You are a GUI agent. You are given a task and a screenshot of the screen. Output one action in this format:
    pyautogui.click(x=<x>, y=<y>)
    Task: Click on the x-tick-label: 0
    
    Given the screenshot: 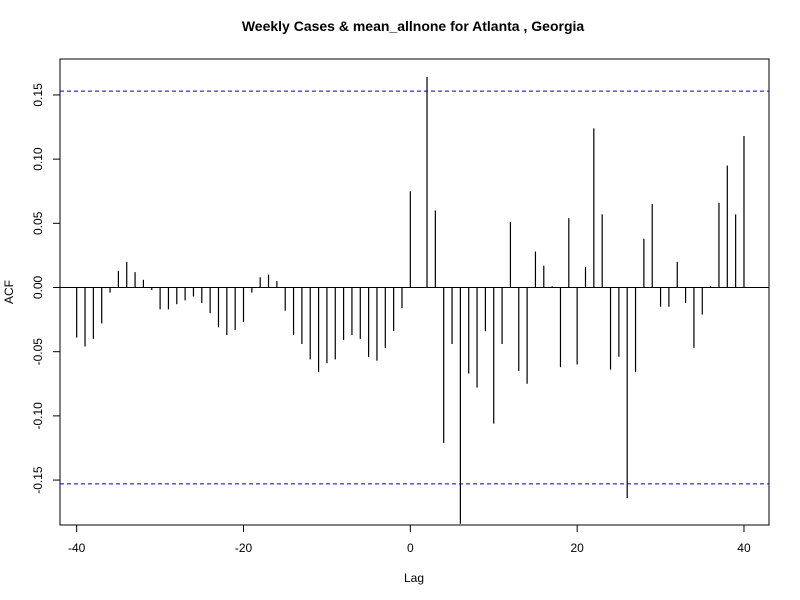 What is the action you would take?
    pyautogui.click(x=410, y=548)
    